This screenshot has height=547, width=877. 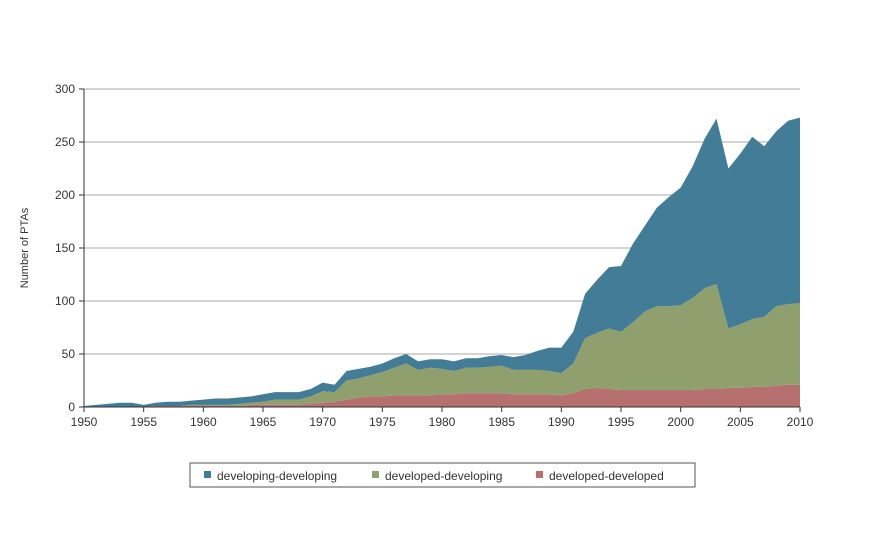 I want to click on y-tick-label-300: 300, so click(x=65, y=89).